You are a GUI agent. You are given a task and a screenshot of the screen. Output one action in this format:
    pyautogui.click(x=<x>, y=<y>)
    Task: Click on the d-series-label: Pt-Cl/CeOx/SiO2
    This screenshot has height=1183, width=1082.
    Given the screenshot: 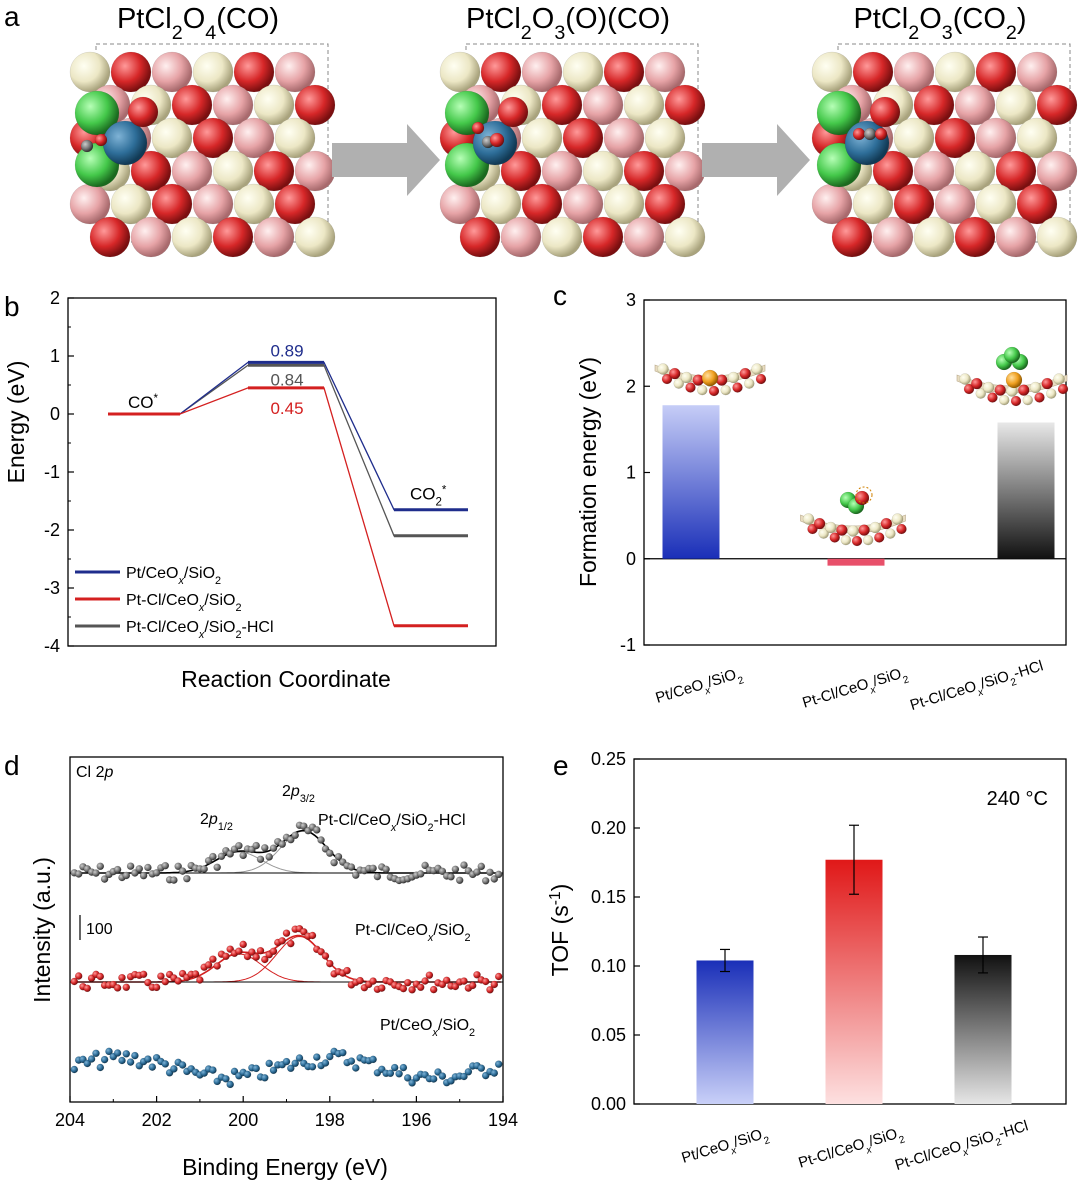 What is the action you would take?
    pyautogui.click(x=413, y=933)
    